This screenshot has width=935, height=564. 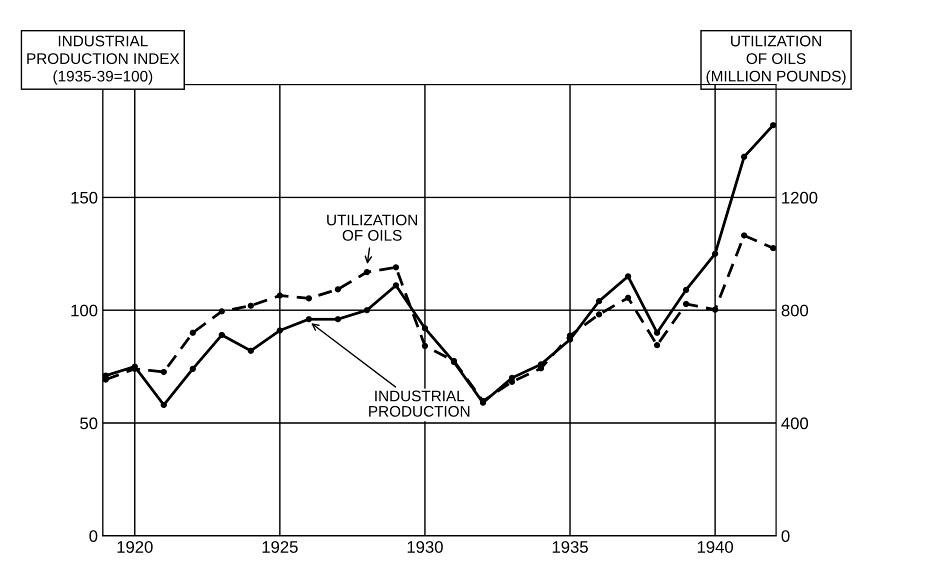 I want to click on y-axis-title: INDUSTRIAL PRODUCTION INDEX (1935-39=100), so click(x=103, y=60).